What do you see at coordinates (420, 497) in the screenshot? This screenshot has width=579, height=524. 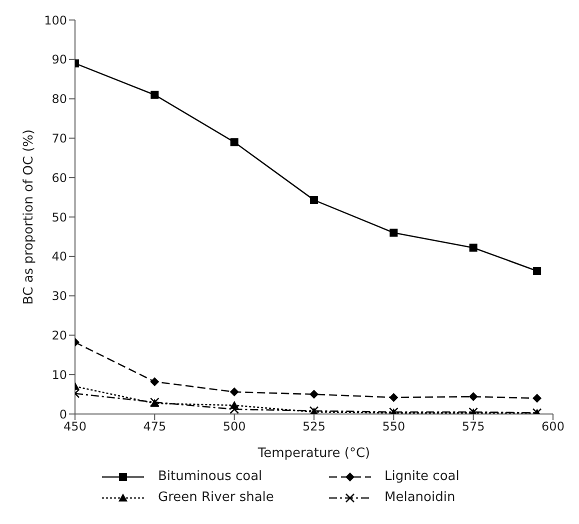 I see `legend-label: Melanoidin` at bounding box center [420, 497].